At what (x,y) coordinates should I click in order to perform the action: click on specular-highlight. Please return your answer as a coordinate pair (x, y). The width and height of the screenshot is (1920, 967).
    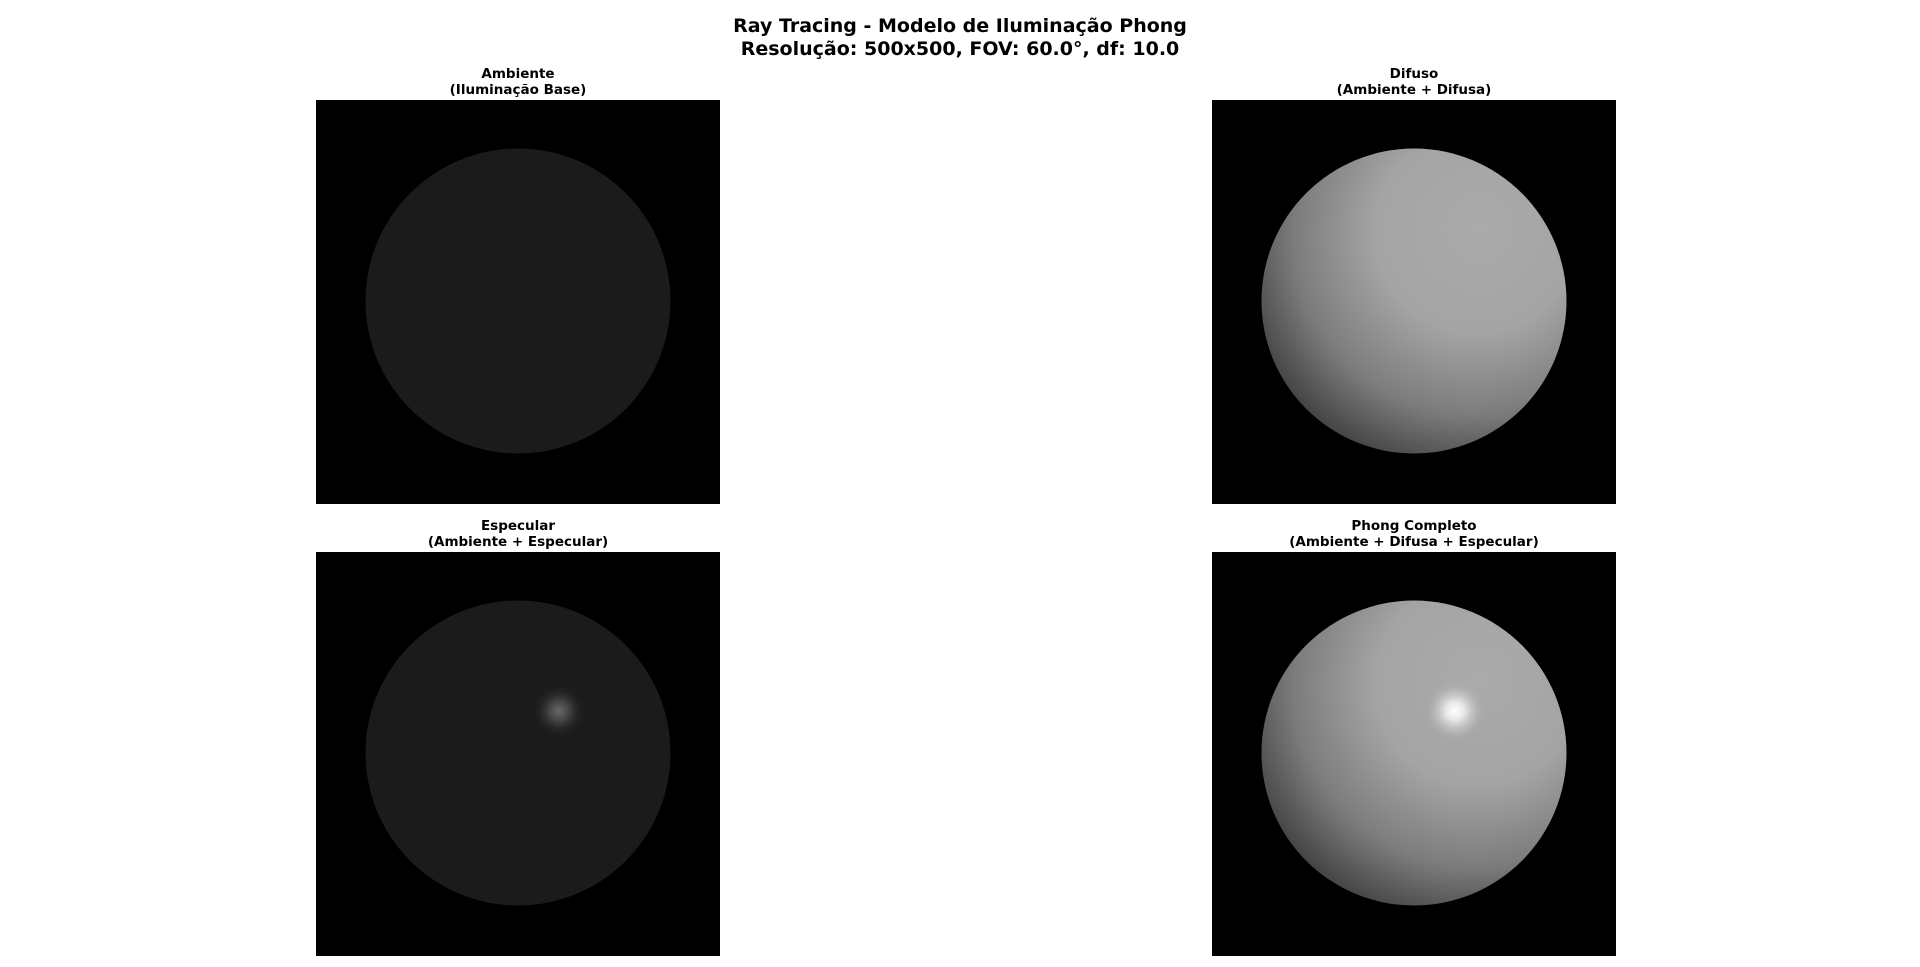
    Looking at the image, I should click on (559, 711).